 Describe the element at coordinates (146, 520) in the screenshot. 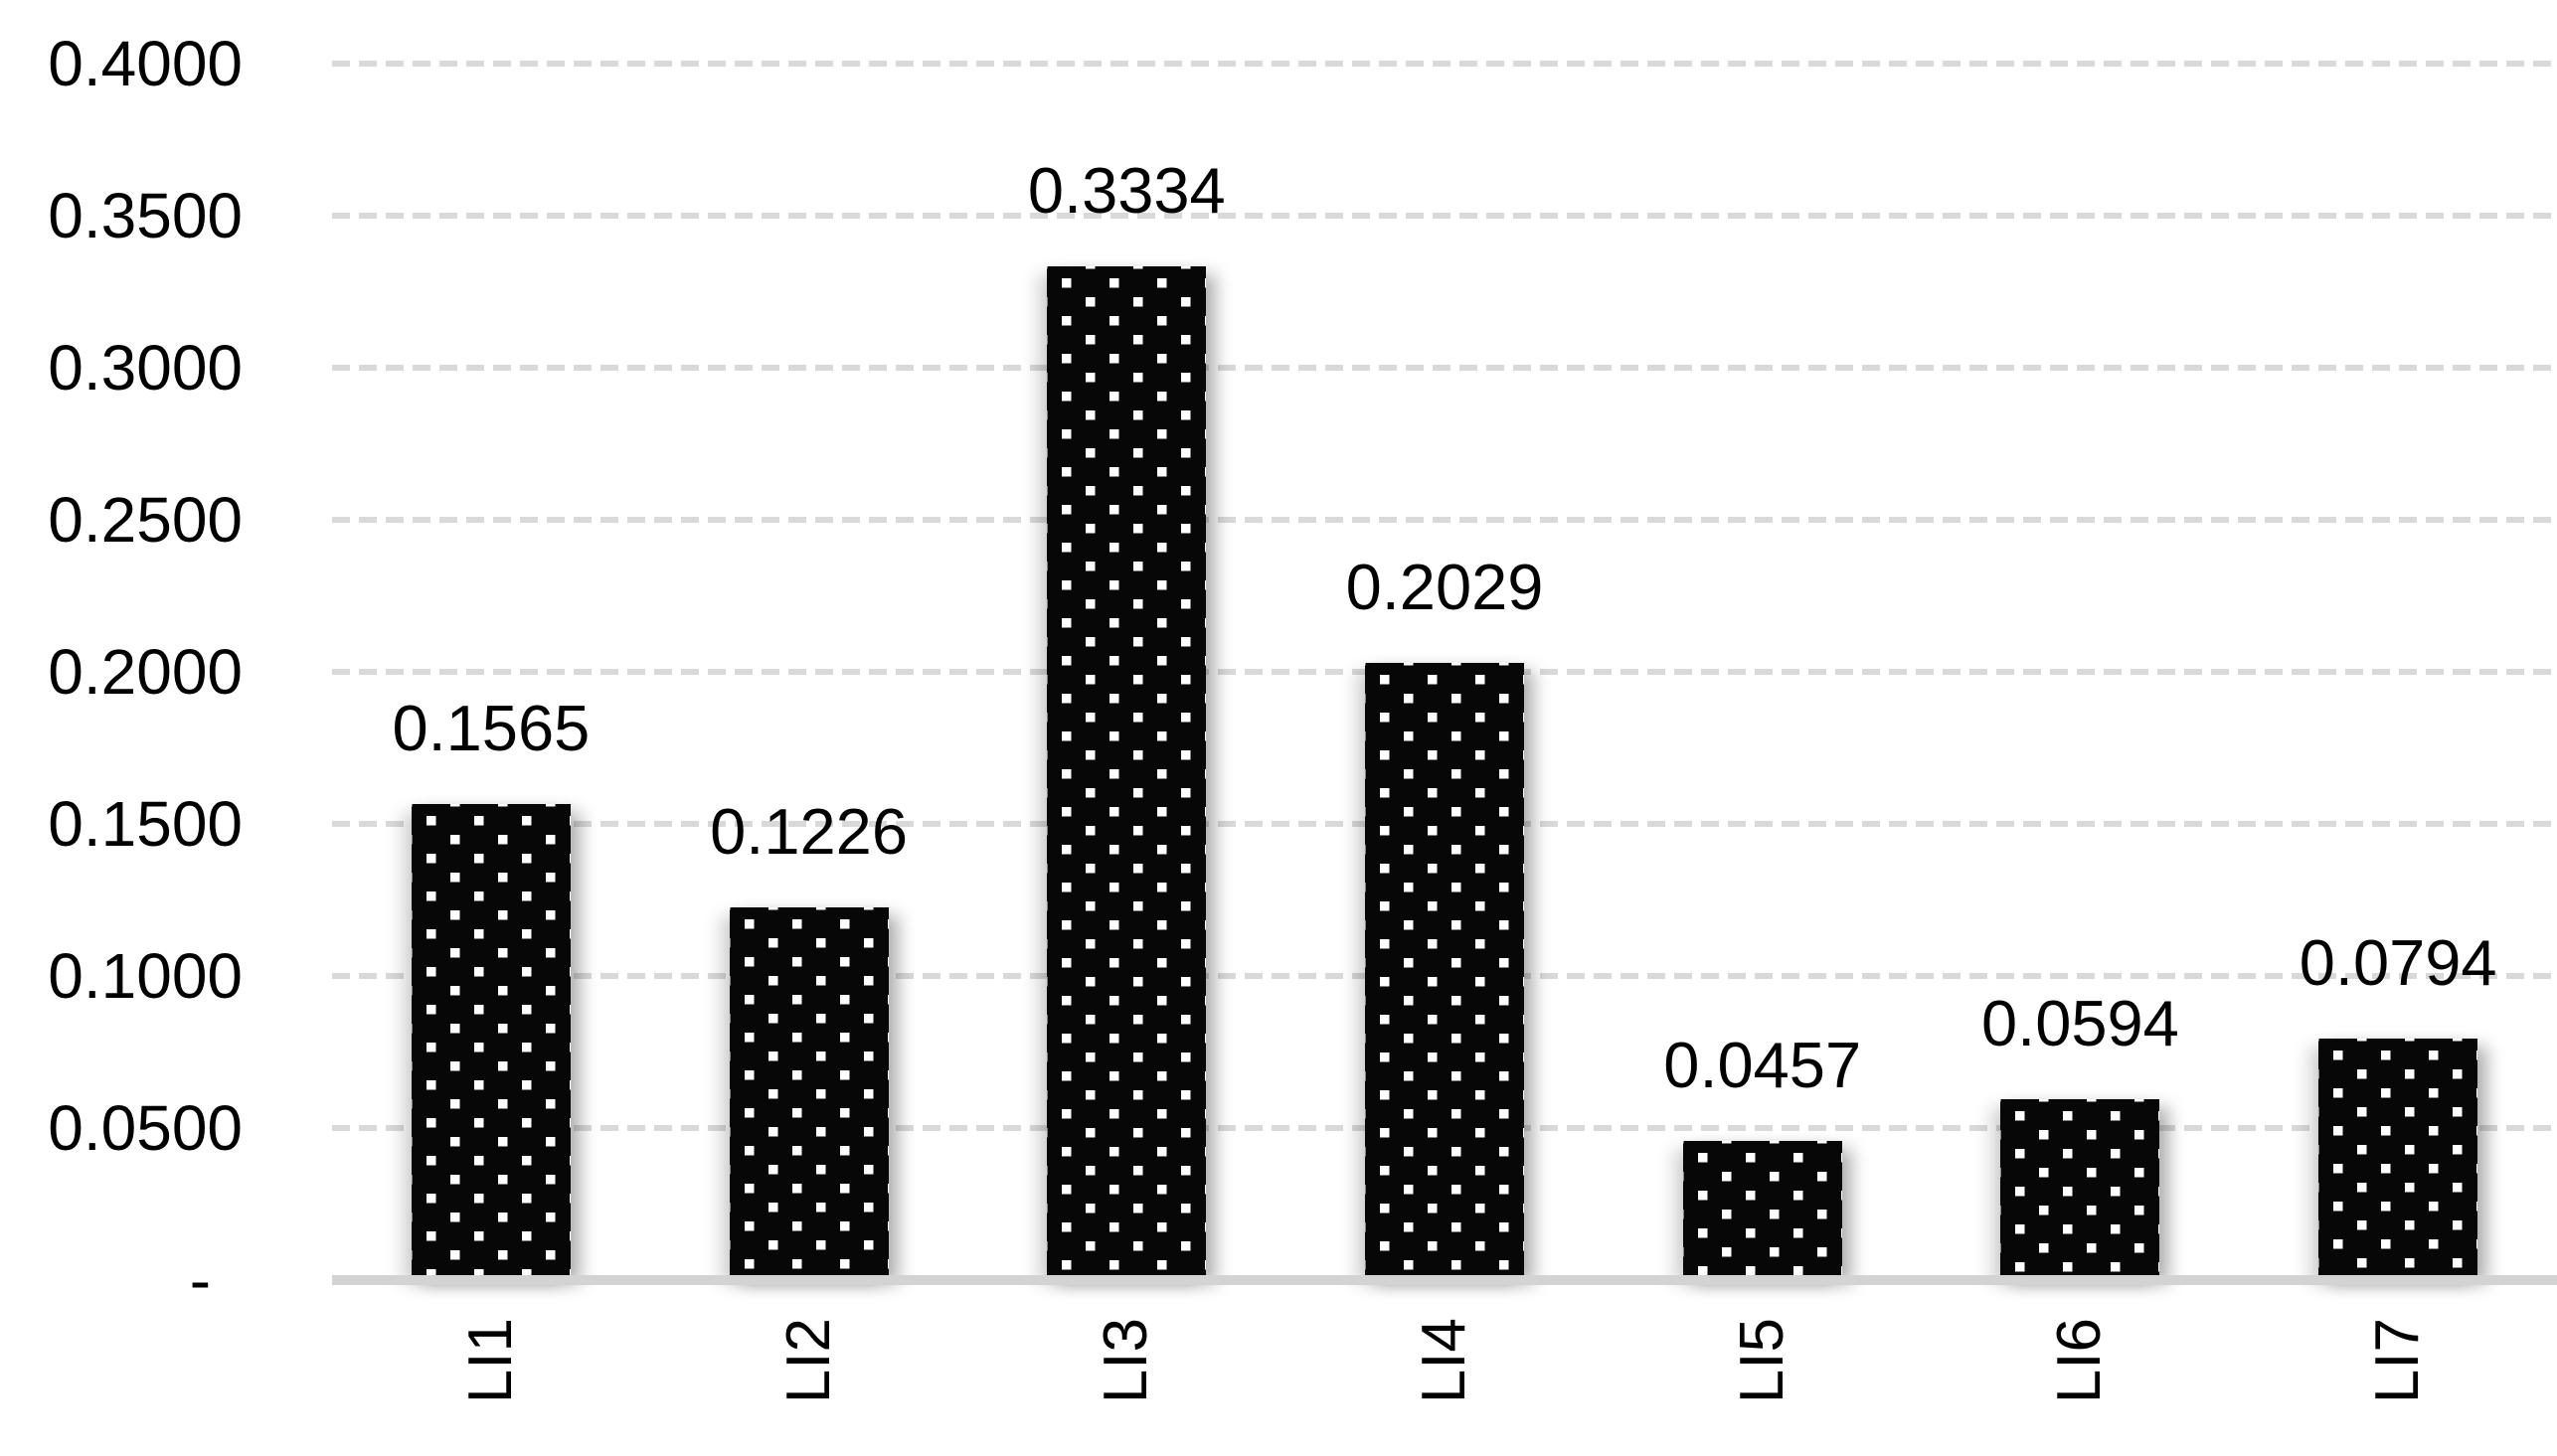

I see `y-axis-tick-label: 0.2500` at that location.